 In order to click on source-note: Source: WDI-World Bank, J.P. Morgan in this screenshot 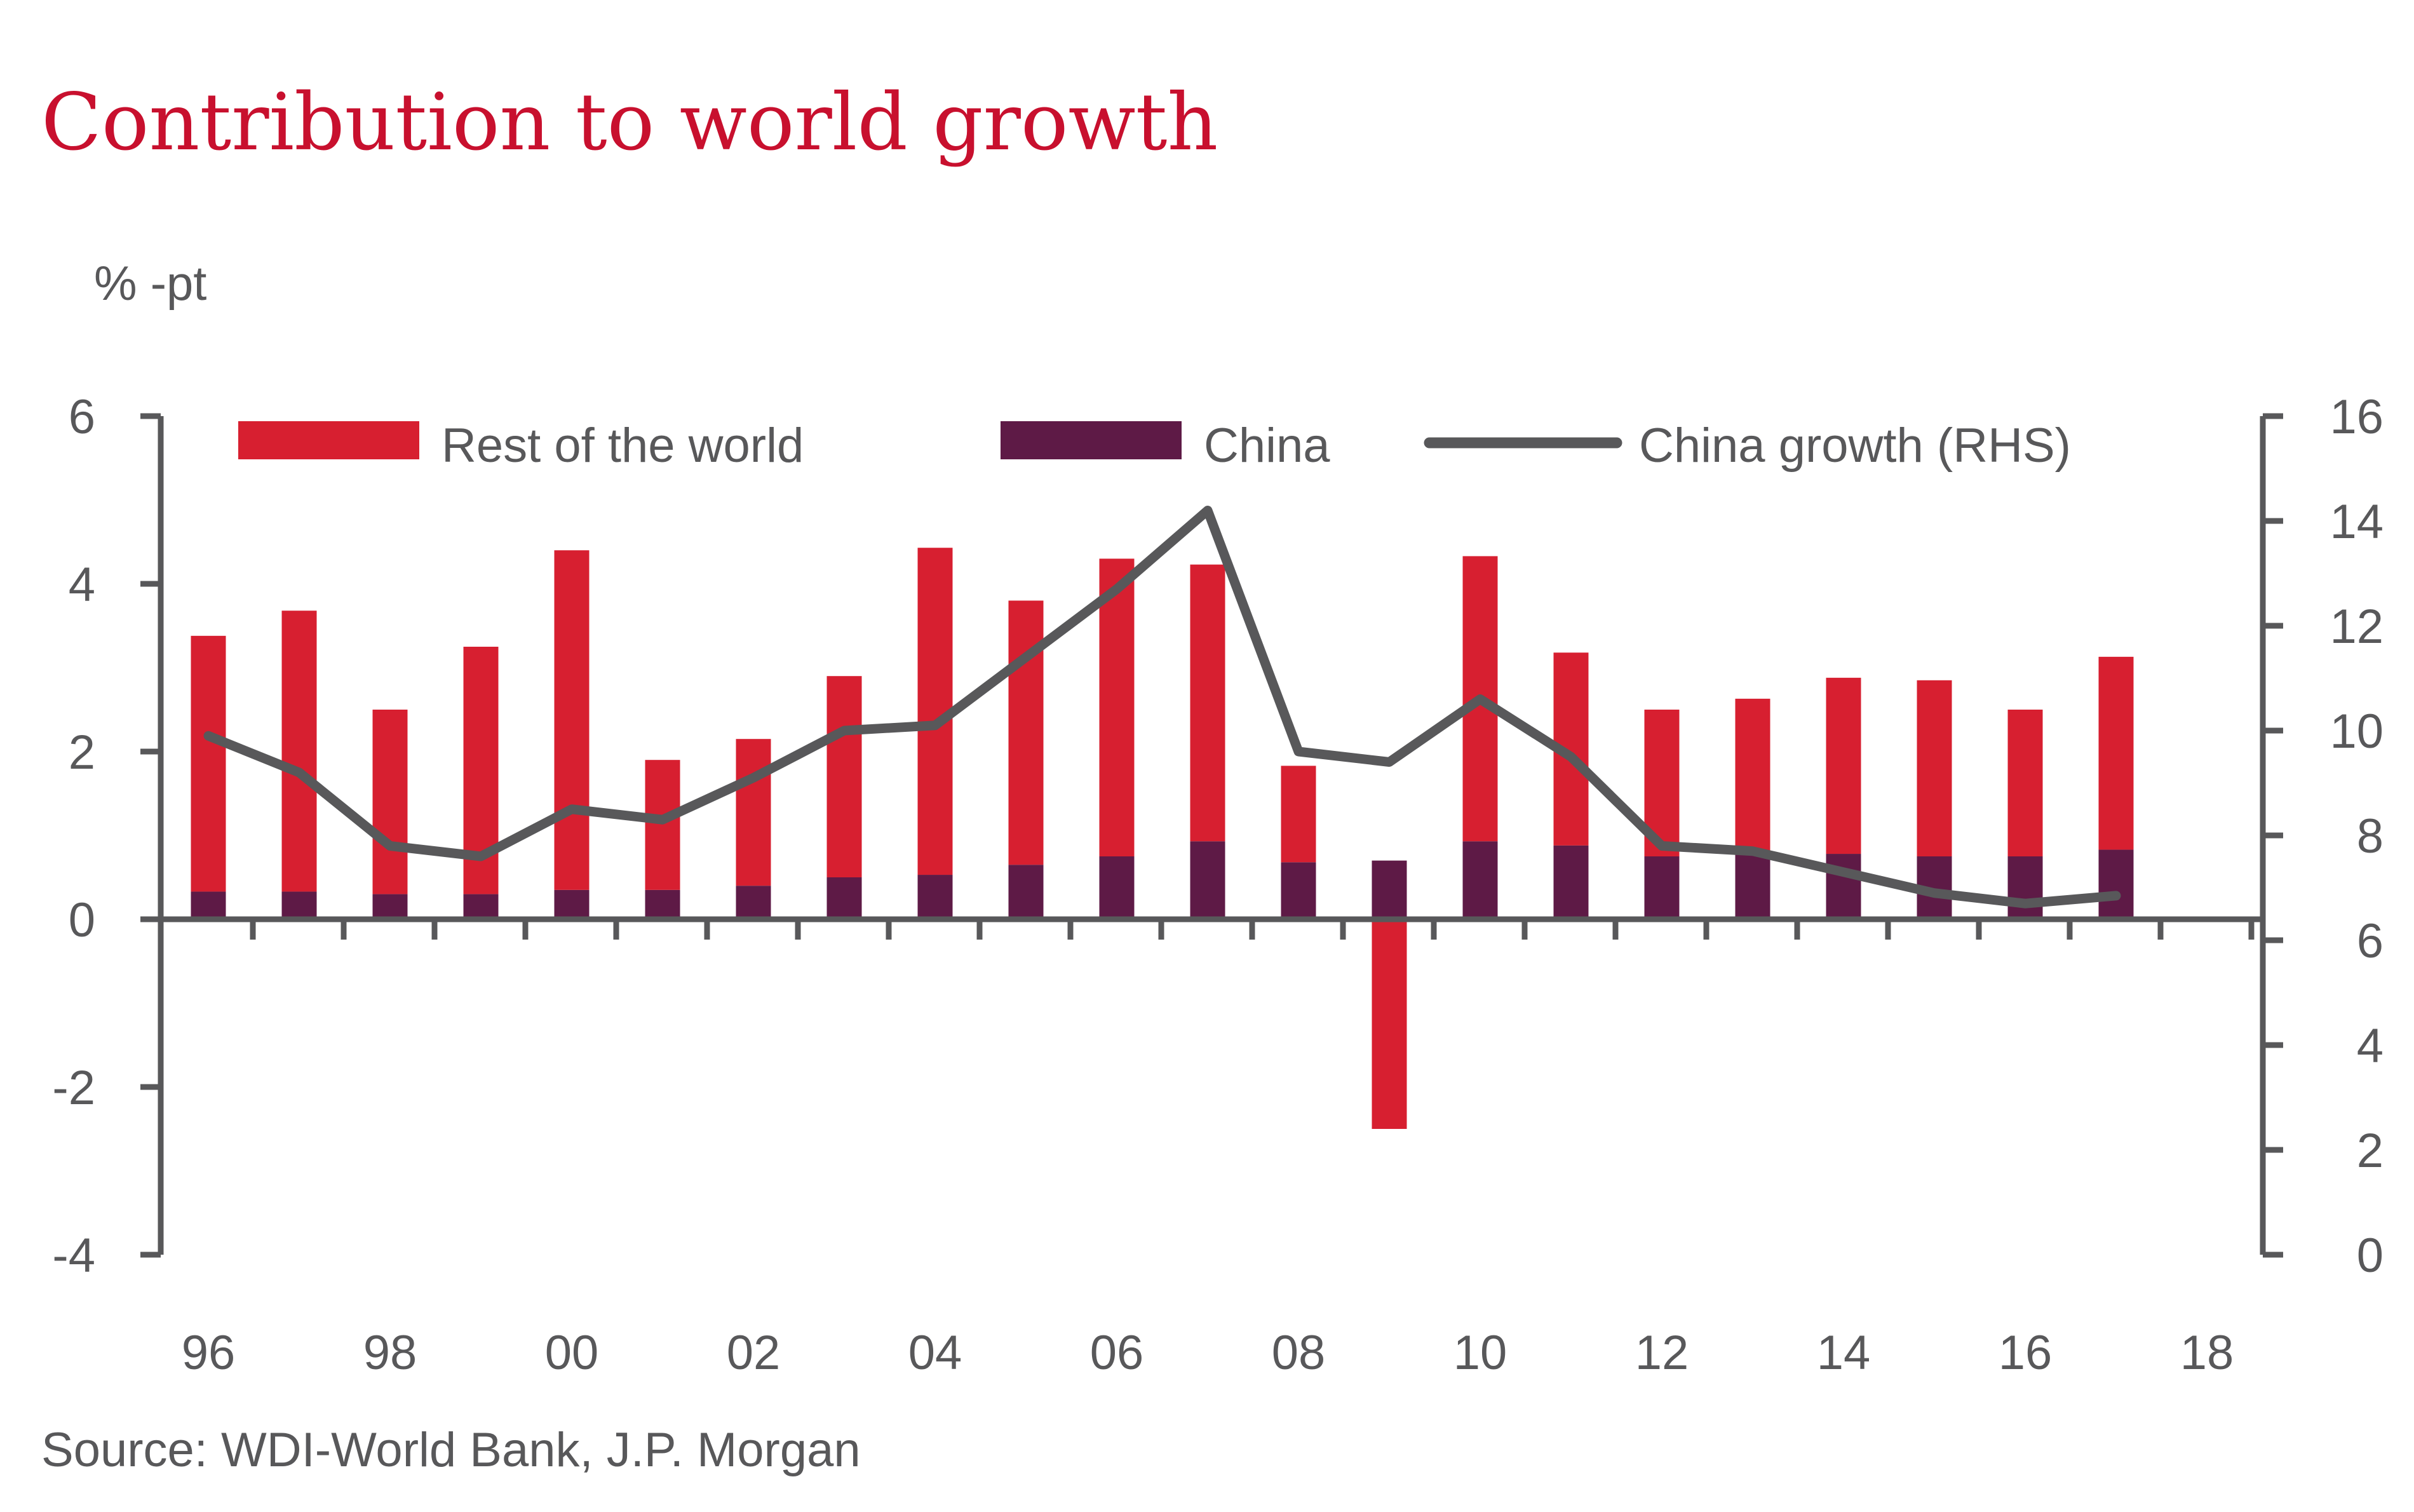, I will do `click(451, 1450)`.